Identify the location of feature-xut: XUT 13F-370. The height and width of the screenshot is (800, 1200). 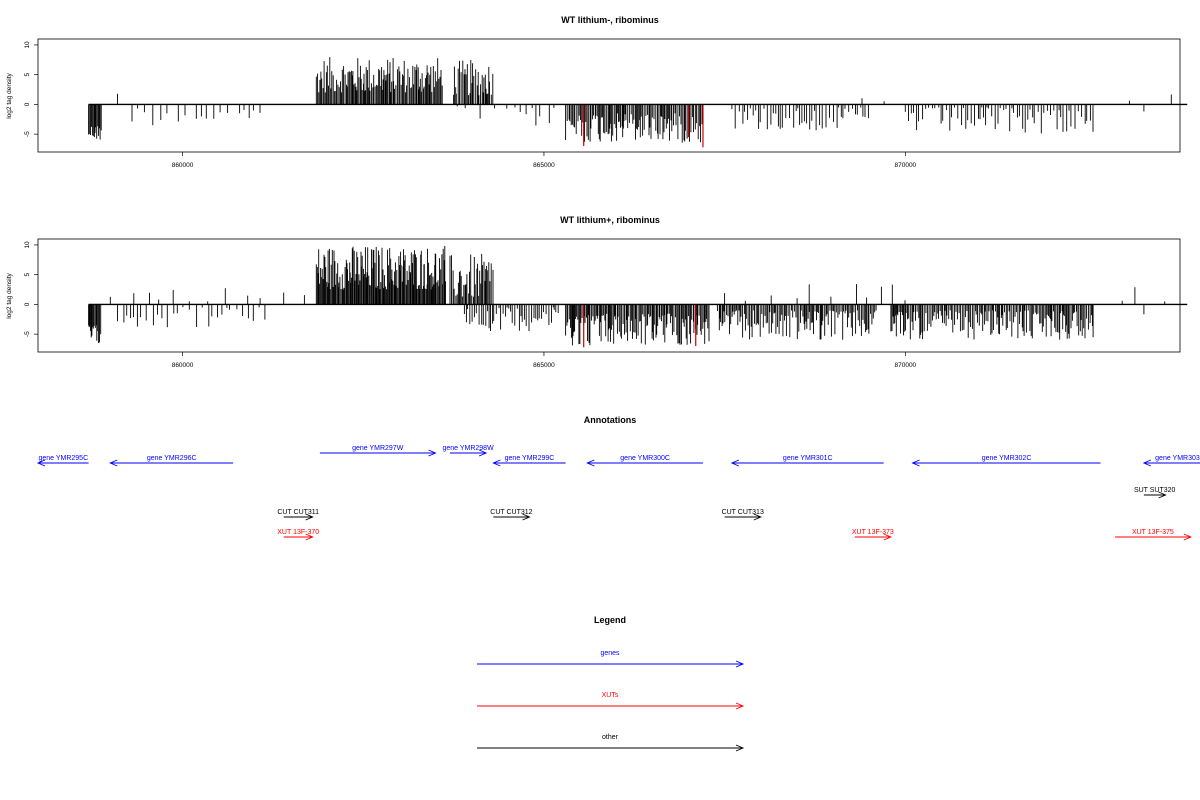
(298, 535).